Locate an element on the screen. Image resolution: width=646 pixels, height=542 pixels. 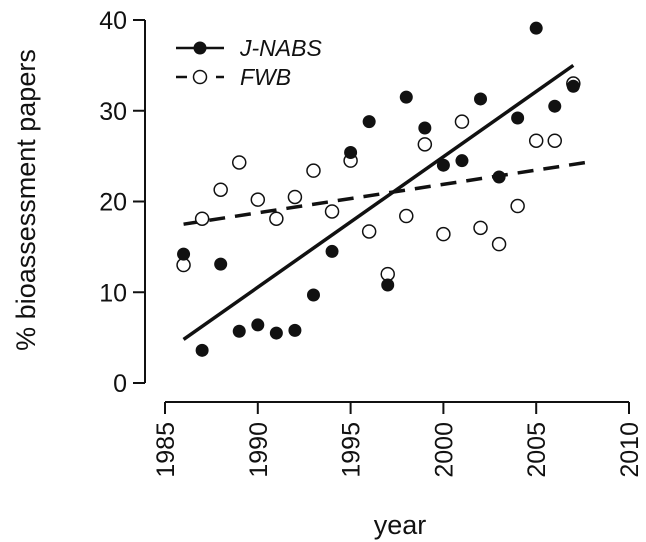
y-tick-label: 20 is located at coordinates (113, 203).